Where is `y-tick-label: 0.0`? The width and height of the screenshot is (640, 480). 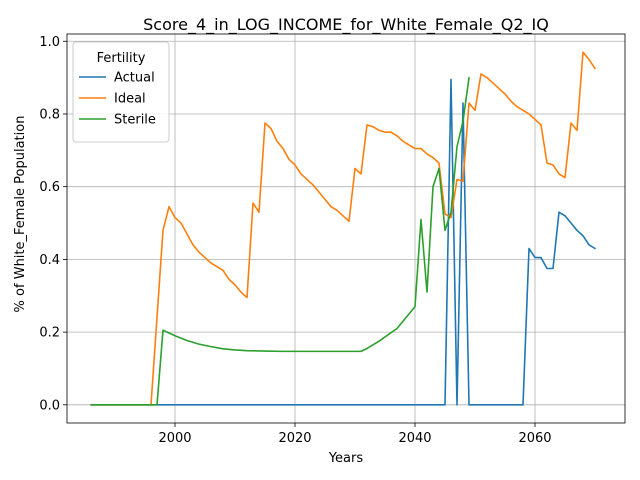 y-tick-label: 0.0 is located at coordinates (49, 405).